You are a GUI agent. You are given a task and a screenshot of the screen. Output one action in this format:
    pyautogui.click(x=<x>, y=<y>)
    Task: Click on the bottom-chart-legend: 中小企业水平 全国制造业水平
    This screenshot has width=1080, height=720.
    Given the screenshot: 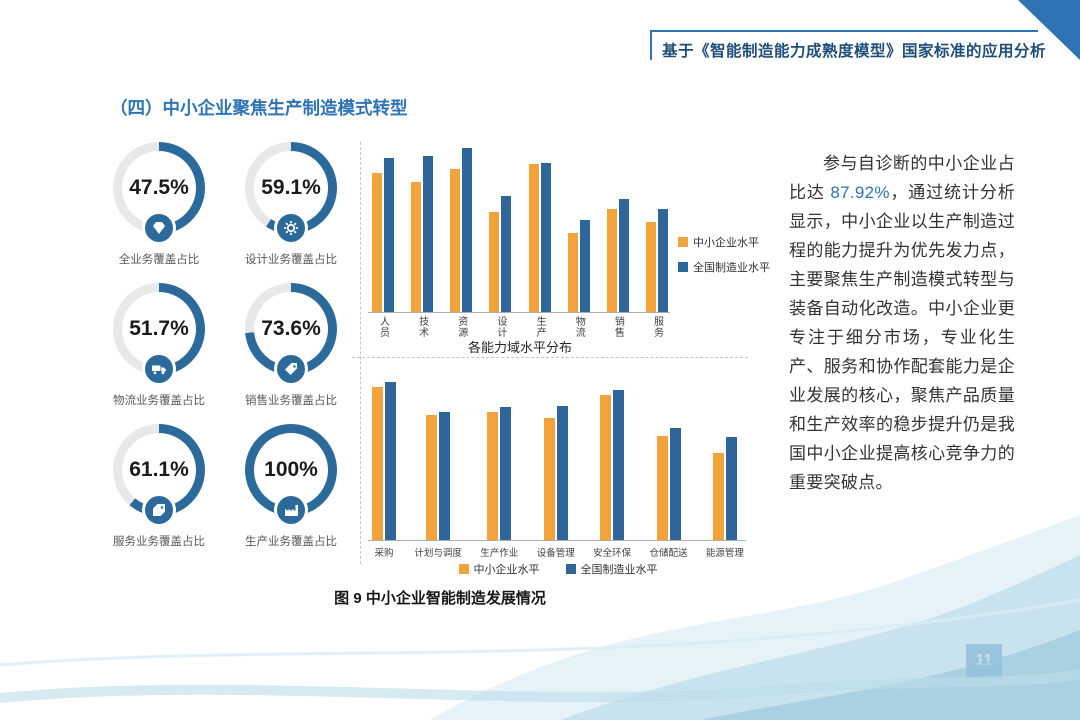 What is the action you would take?
    pyautogui.click(x=558, y=569)
    